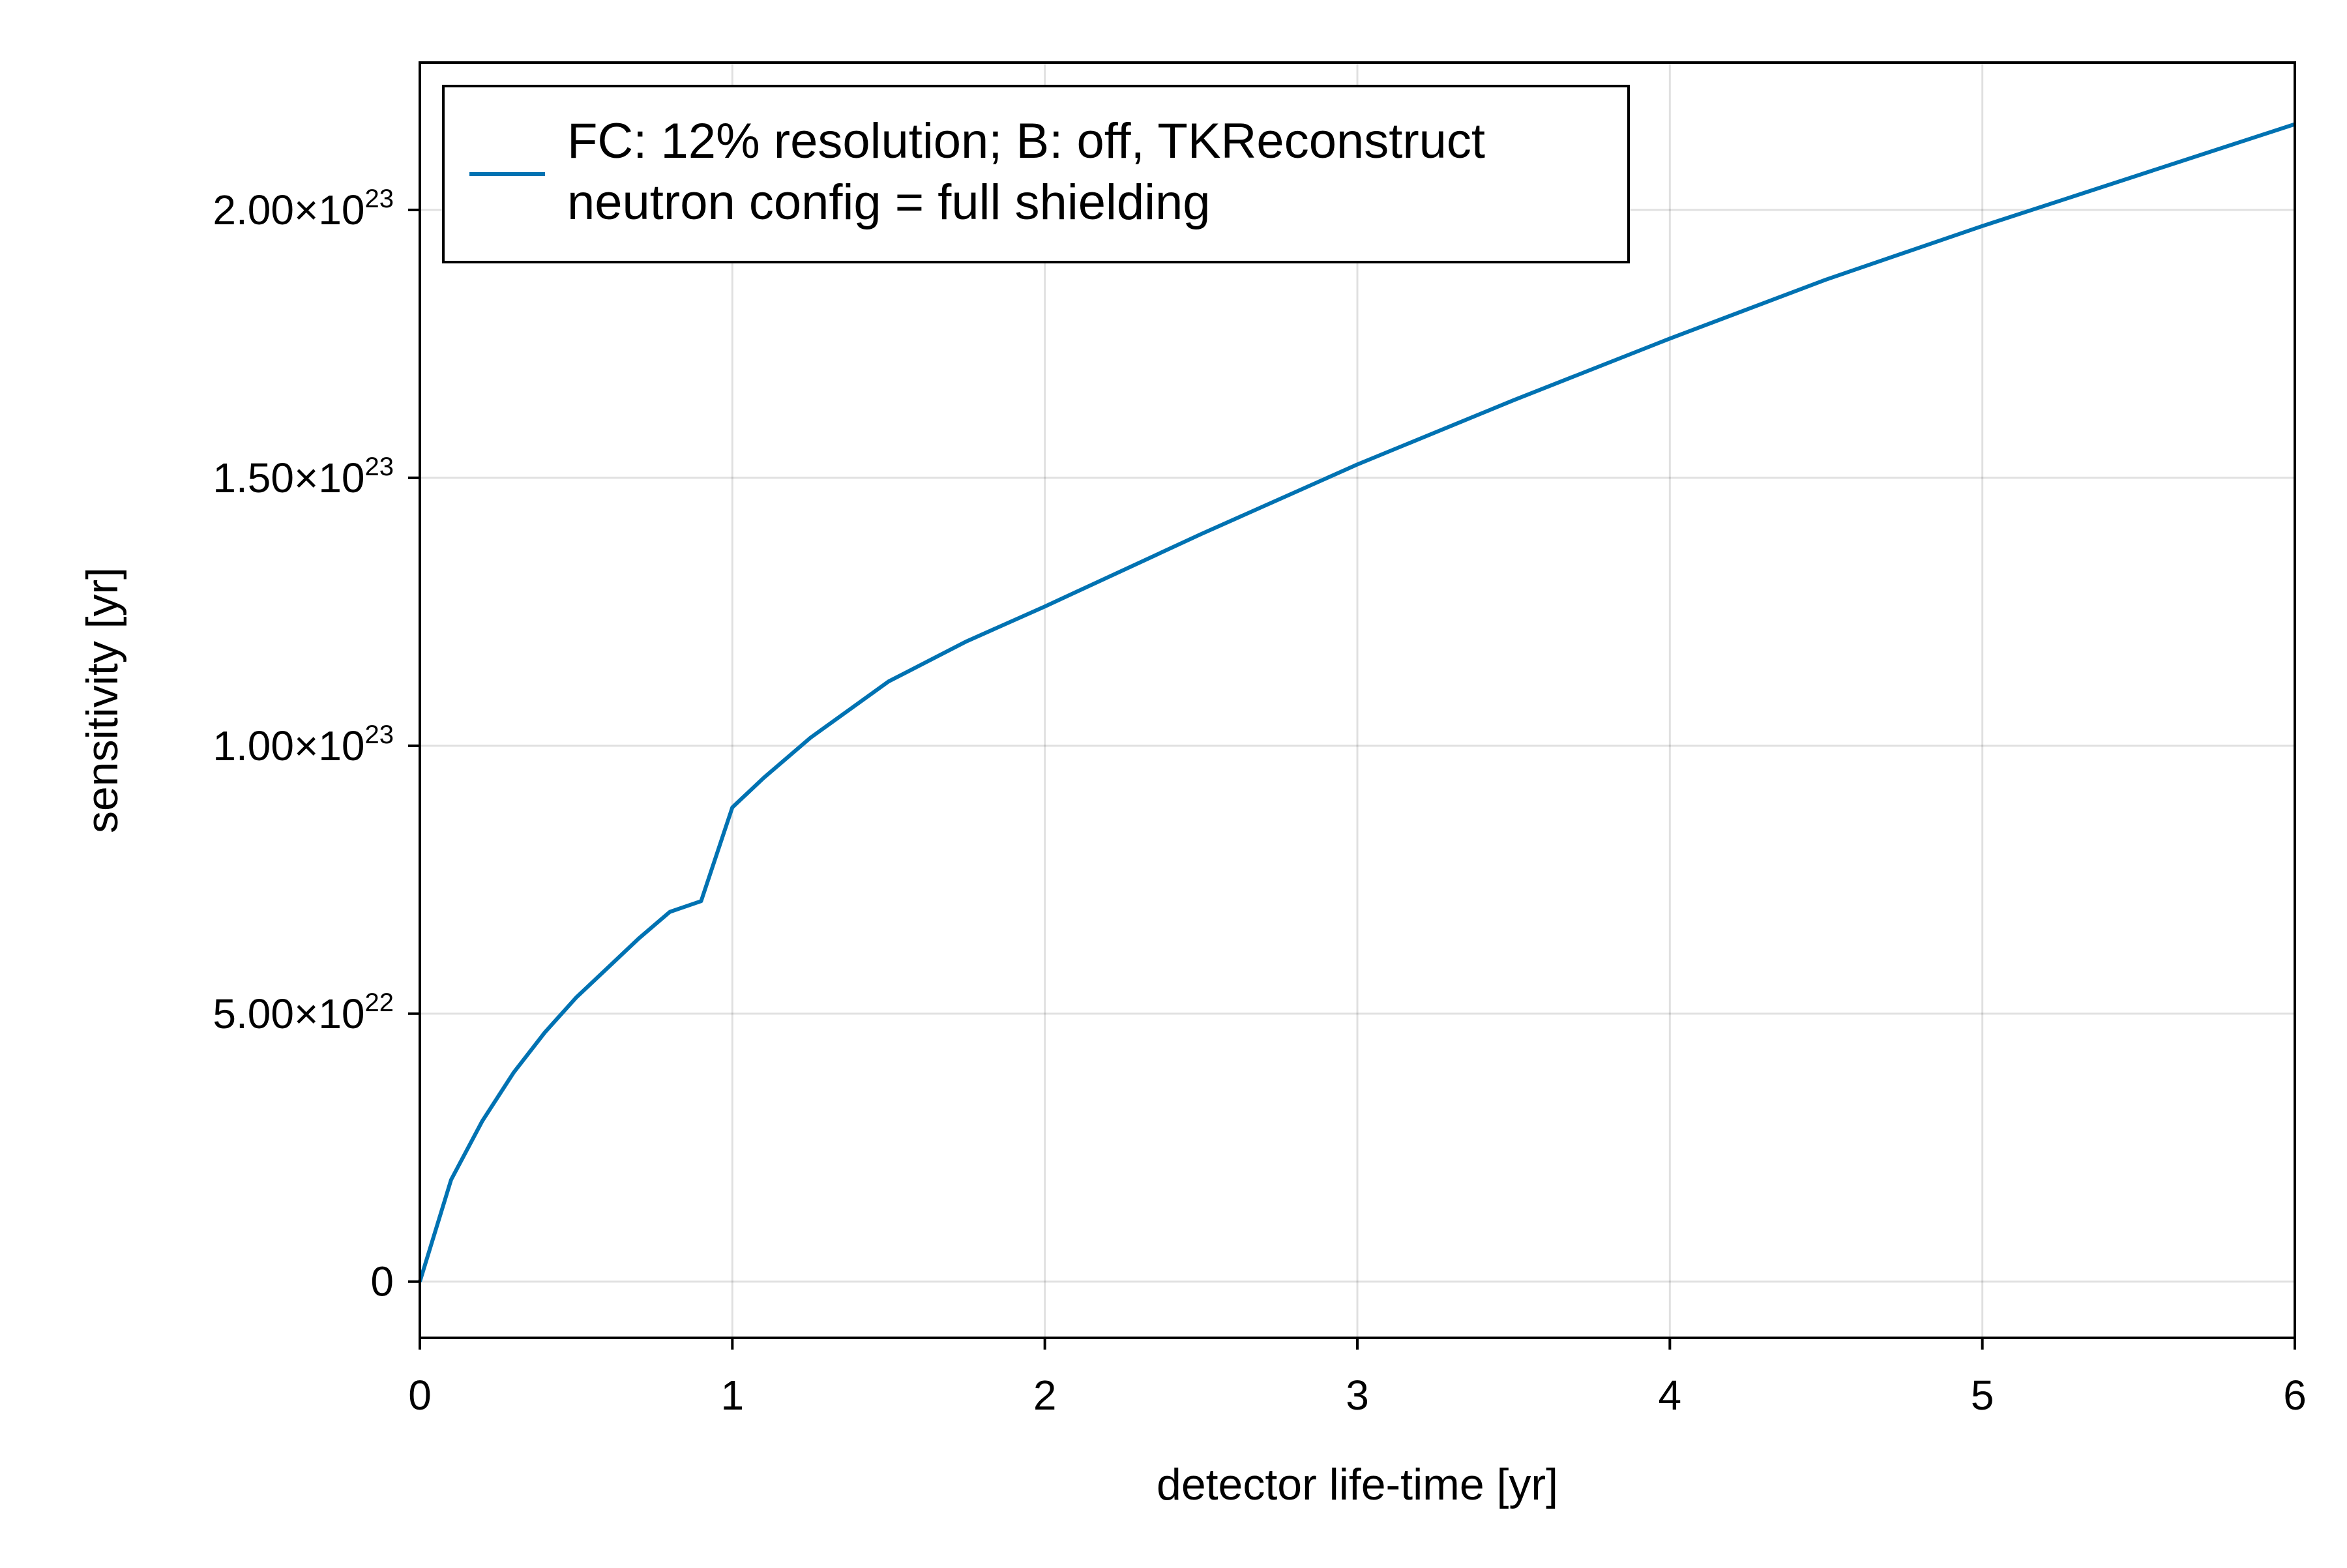 The width and height of the screenshot is (2347, 1568). I want to click on y-tick-label: 0, so click(382, 1282).